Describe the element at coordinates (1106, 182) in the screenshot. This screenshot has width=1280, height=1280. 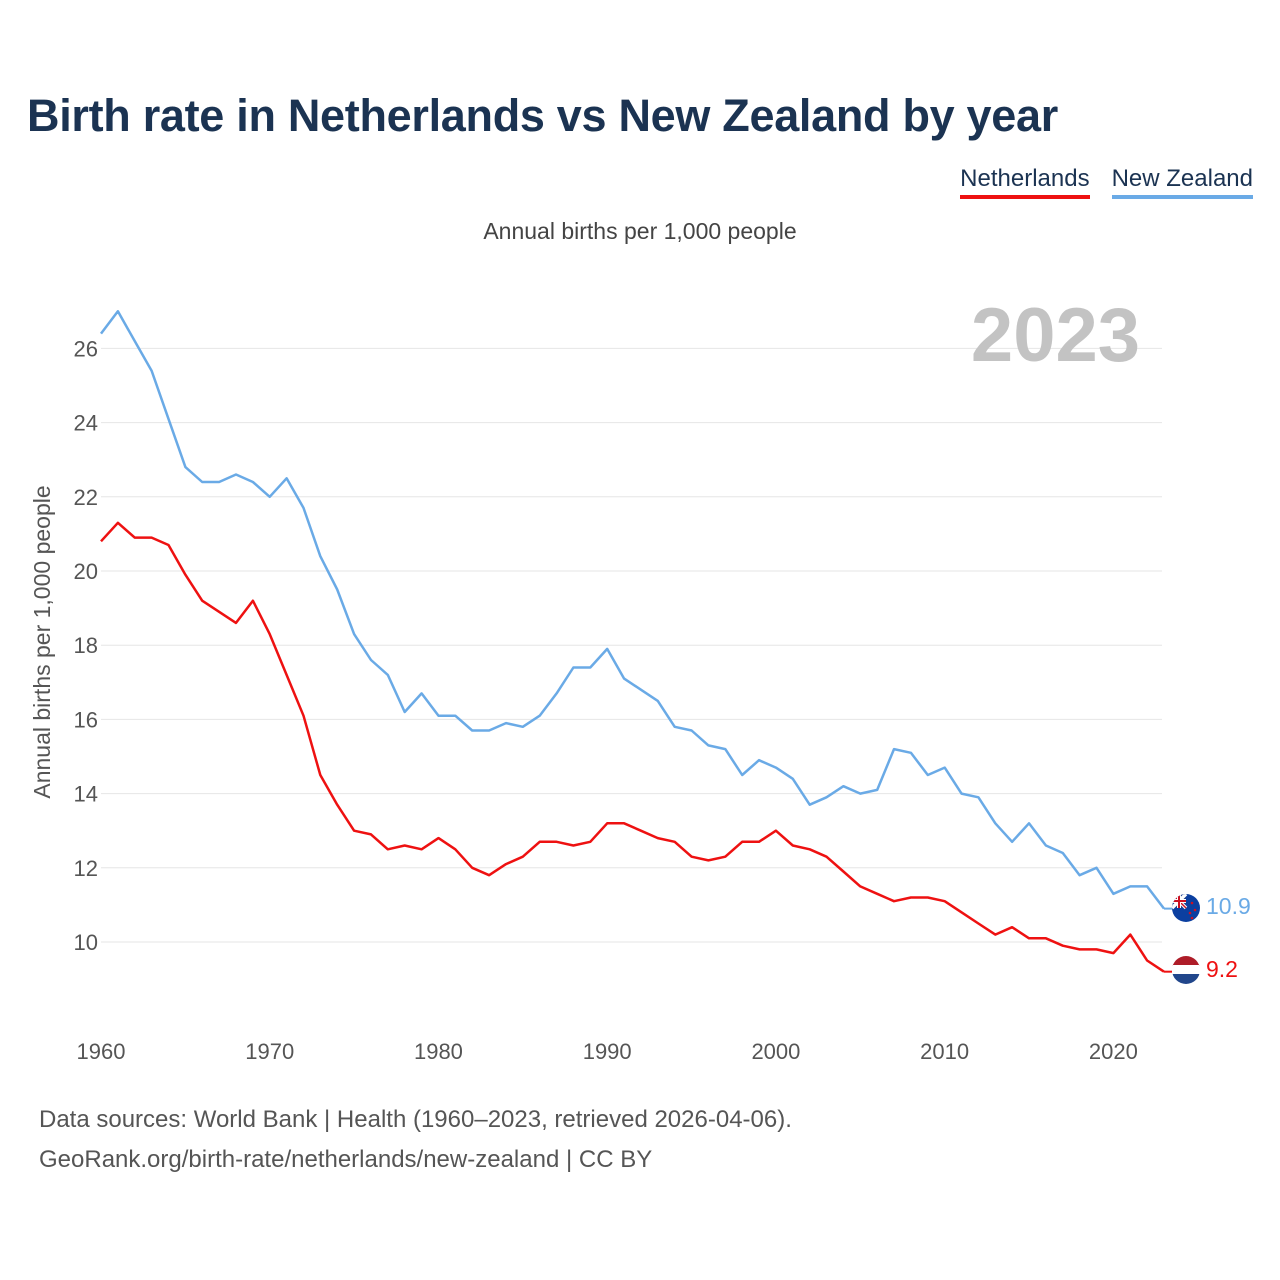
I see `legend: Netherlands New Zealand` at that location.